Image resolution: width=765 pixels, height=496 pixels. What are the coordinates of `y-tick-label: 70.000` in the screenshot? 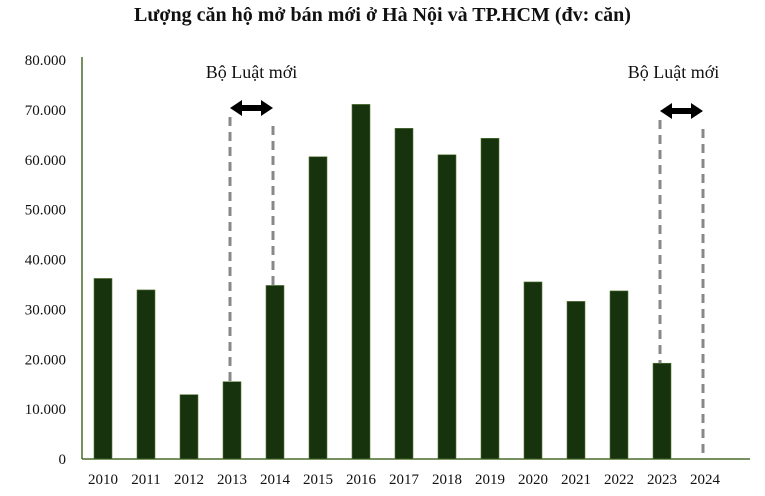 It's located at (45, 111).